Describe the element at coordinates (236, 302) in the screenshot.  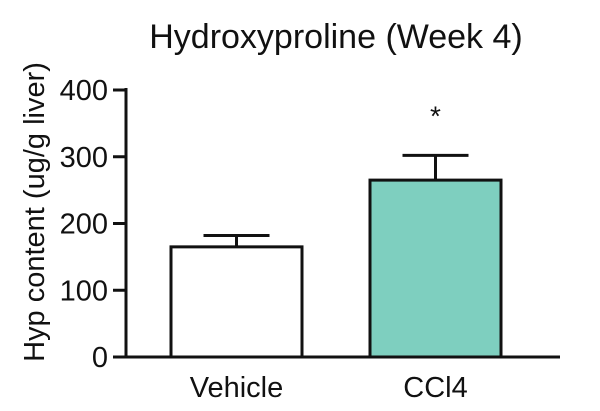
I see `bar-vehicle` at that location.